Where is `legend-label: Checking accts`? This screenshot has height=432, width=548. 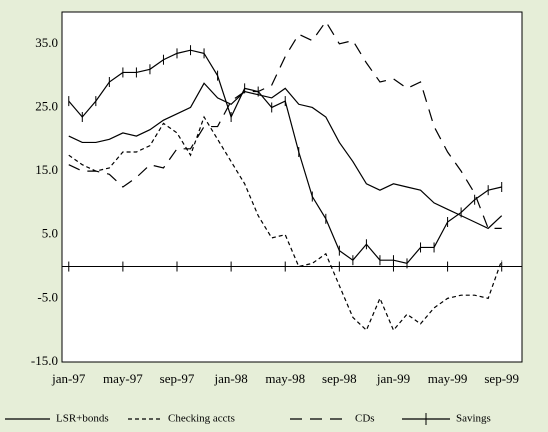
legend-label: Checking accts is located at coordinates (201, 419).